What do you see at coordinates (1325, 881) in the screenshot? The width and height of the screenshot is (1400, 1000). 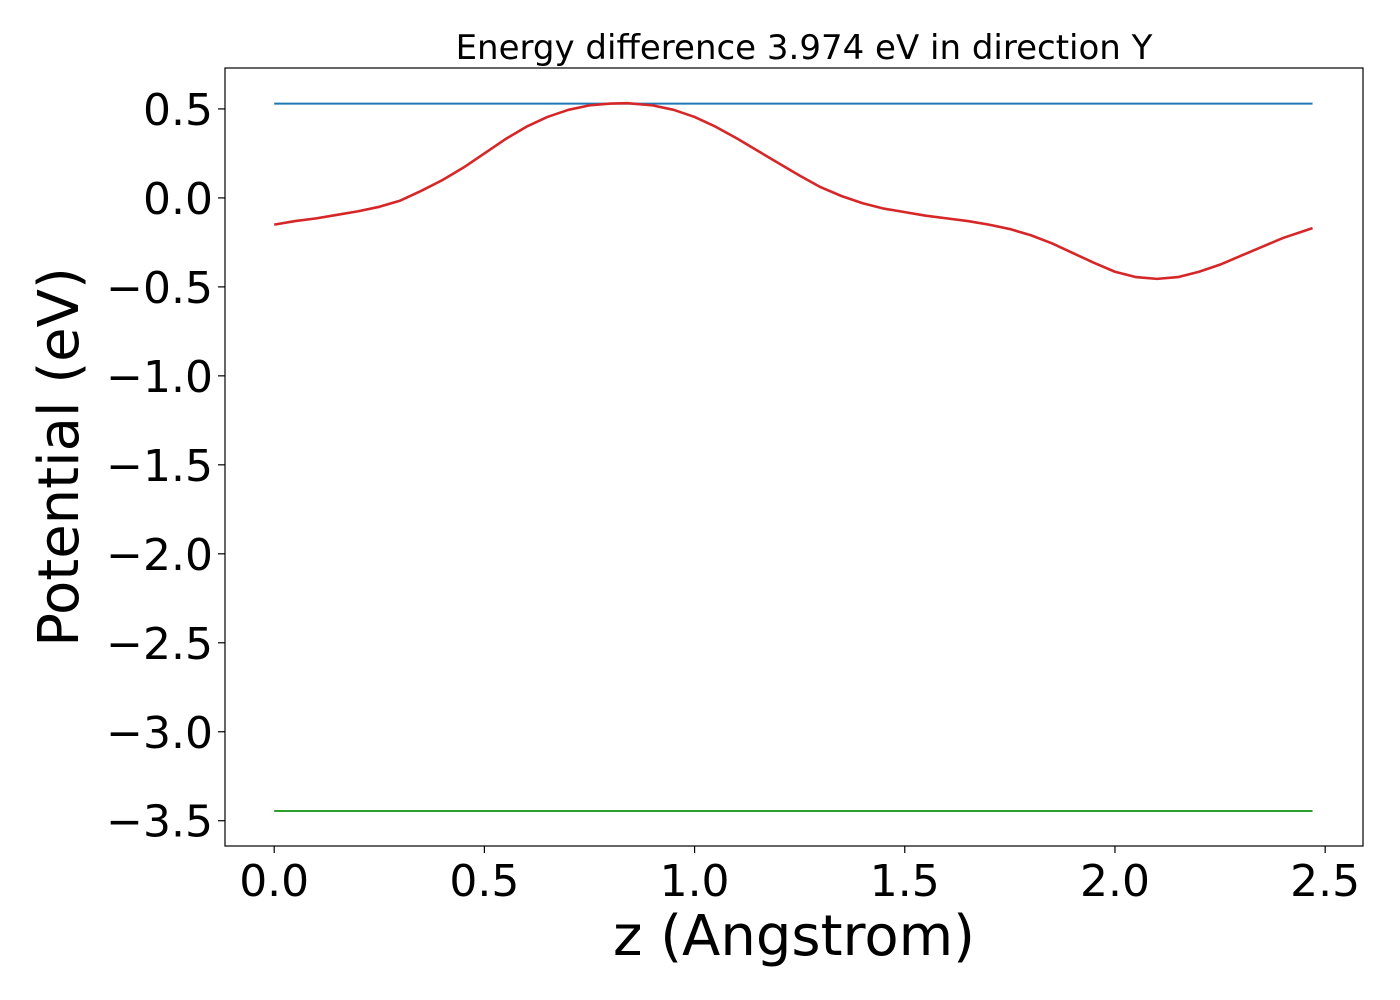 I see `x-tick-label: 2.5` at bounding box center [1325, 881].